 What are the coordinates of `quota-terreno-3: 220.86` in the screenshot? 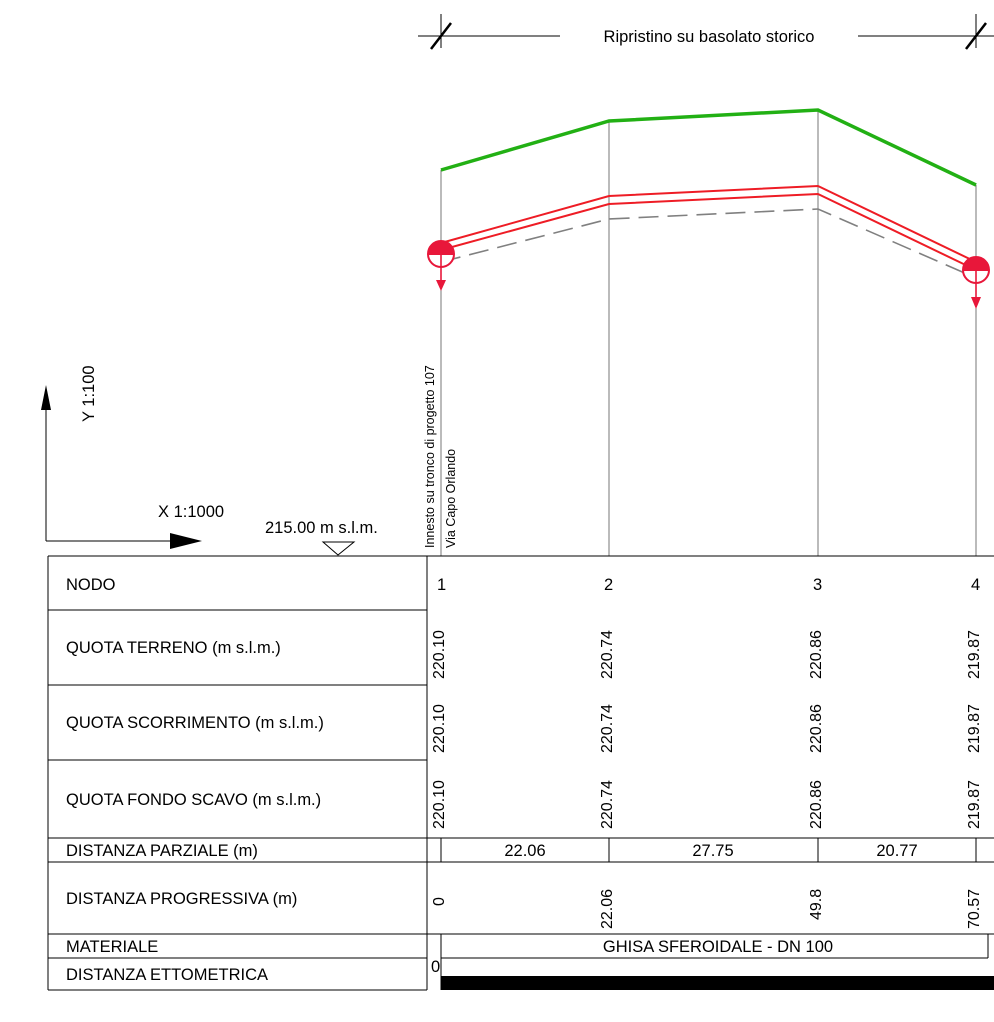 It's located at (816, 654).